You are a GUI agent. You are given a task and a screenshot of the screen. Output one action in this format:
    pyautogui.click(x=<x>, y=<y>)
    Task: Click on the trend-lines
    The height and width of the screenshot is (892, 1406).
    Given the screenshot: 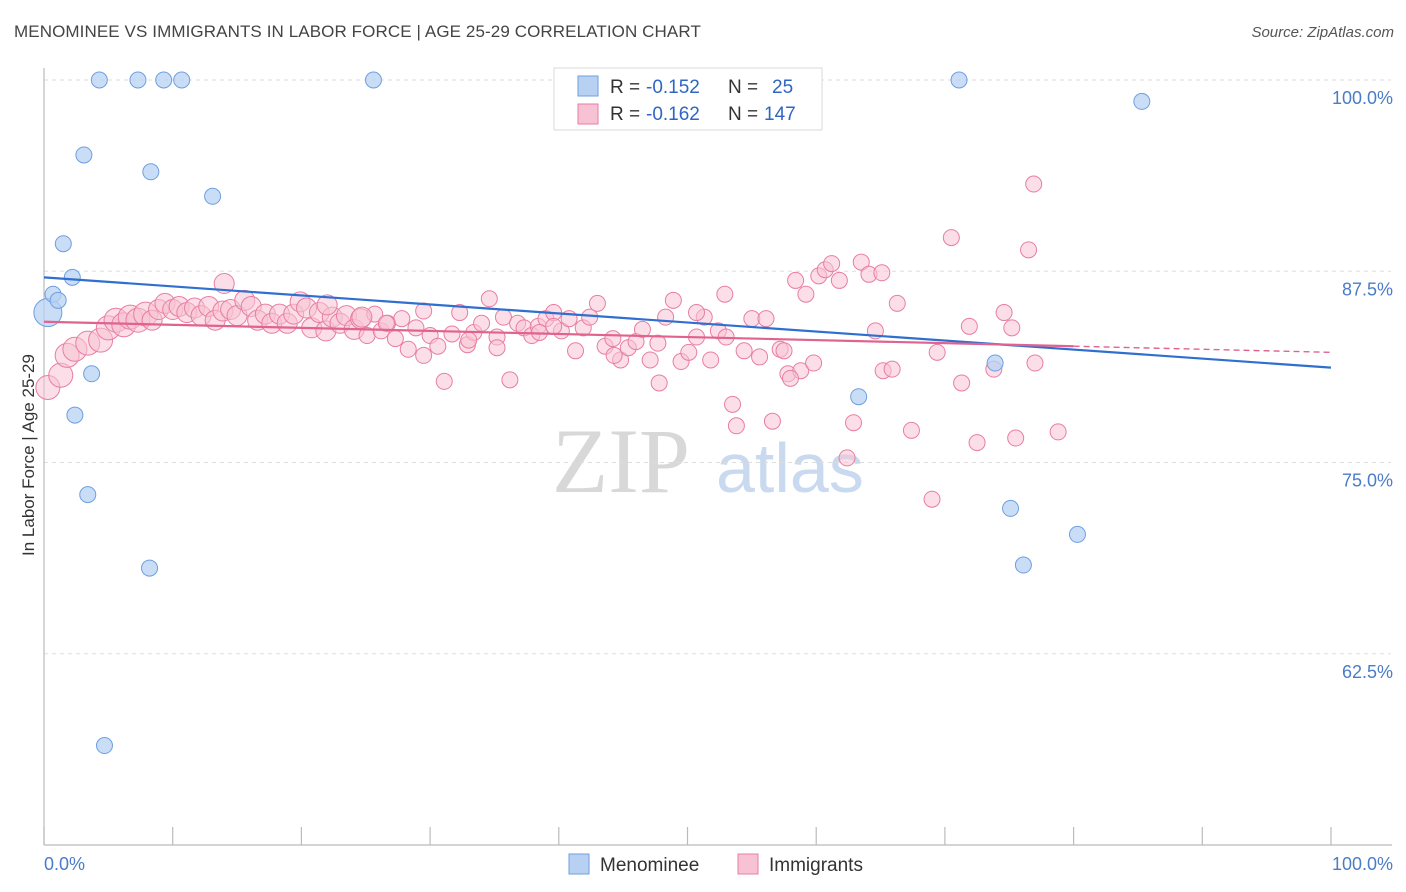 What is the action you would take?
    pyautogui.click(x=687, y=322)
    